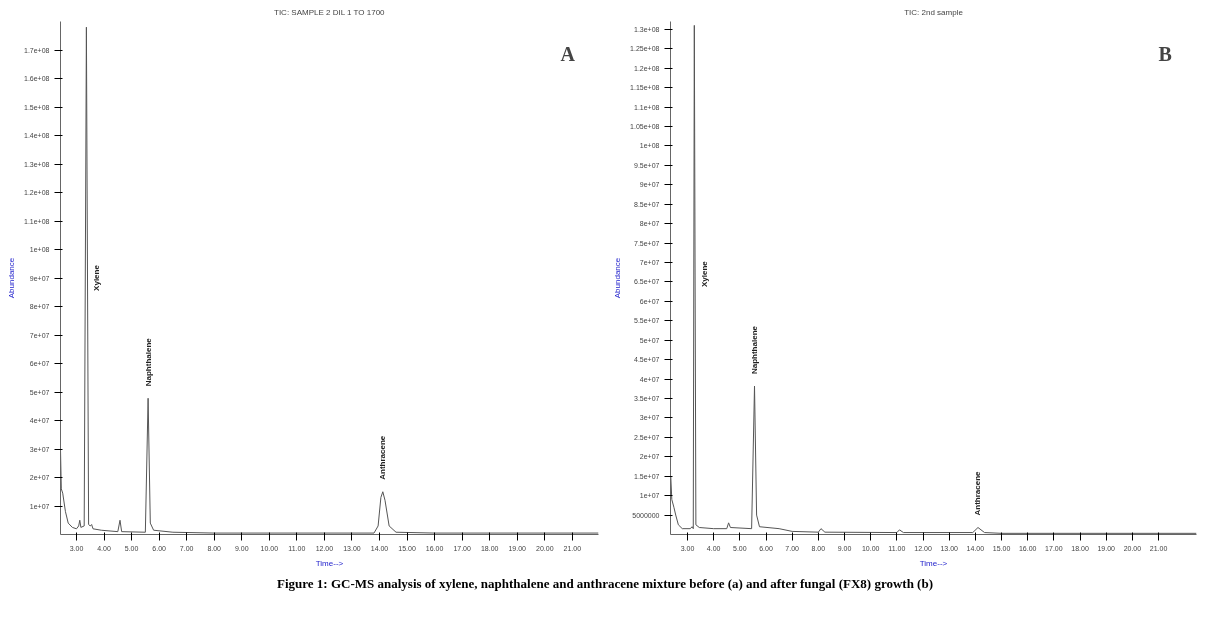 The width and height of the screenshot is (1208, 622). Describe the element at coordinates (934, 12) in the screenshot. I see `chart-title: TIC: 2nd sample` at that location.